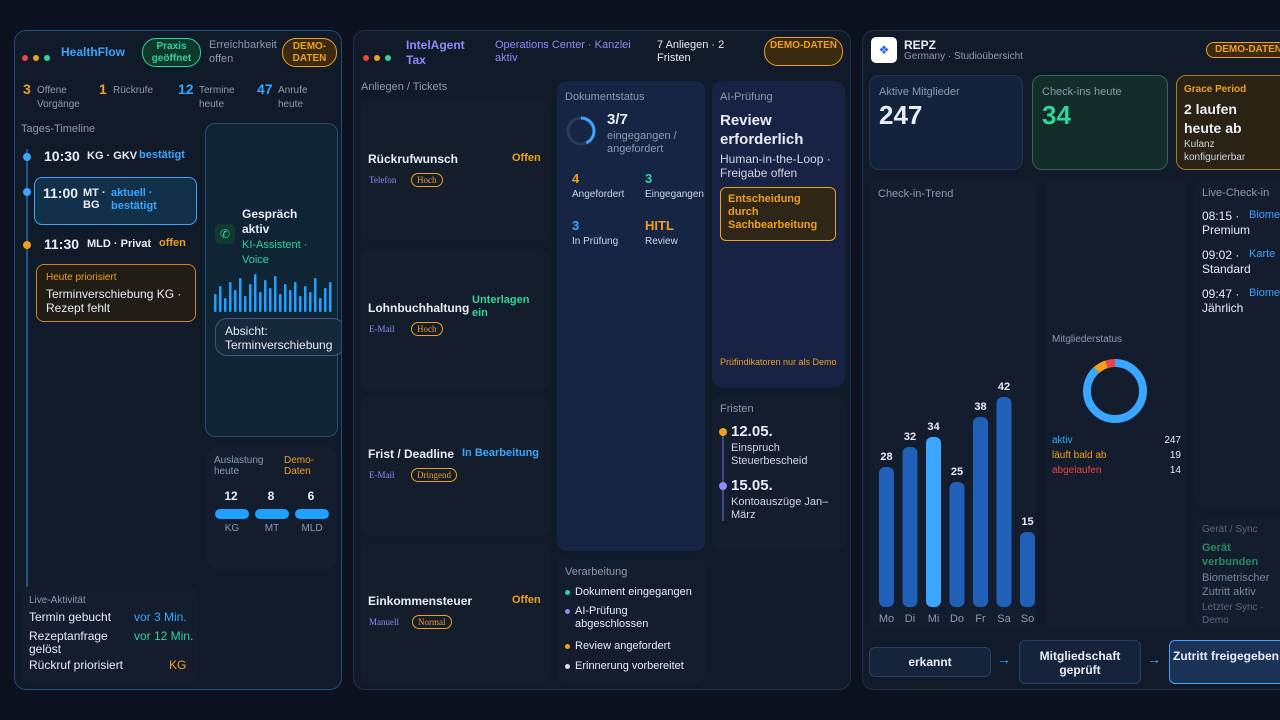  What do you see at coordinates (134, 199) in the screenshot?
I see `timeline-status: aktuell · bestätigt` at bounding box center [134, 199].